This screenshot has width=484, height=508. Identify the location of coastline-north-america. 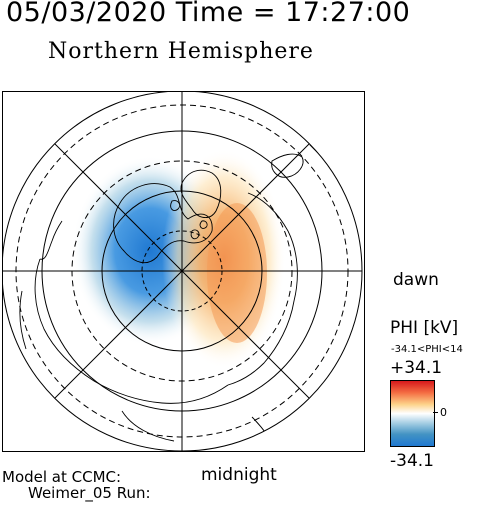
(163, 223).